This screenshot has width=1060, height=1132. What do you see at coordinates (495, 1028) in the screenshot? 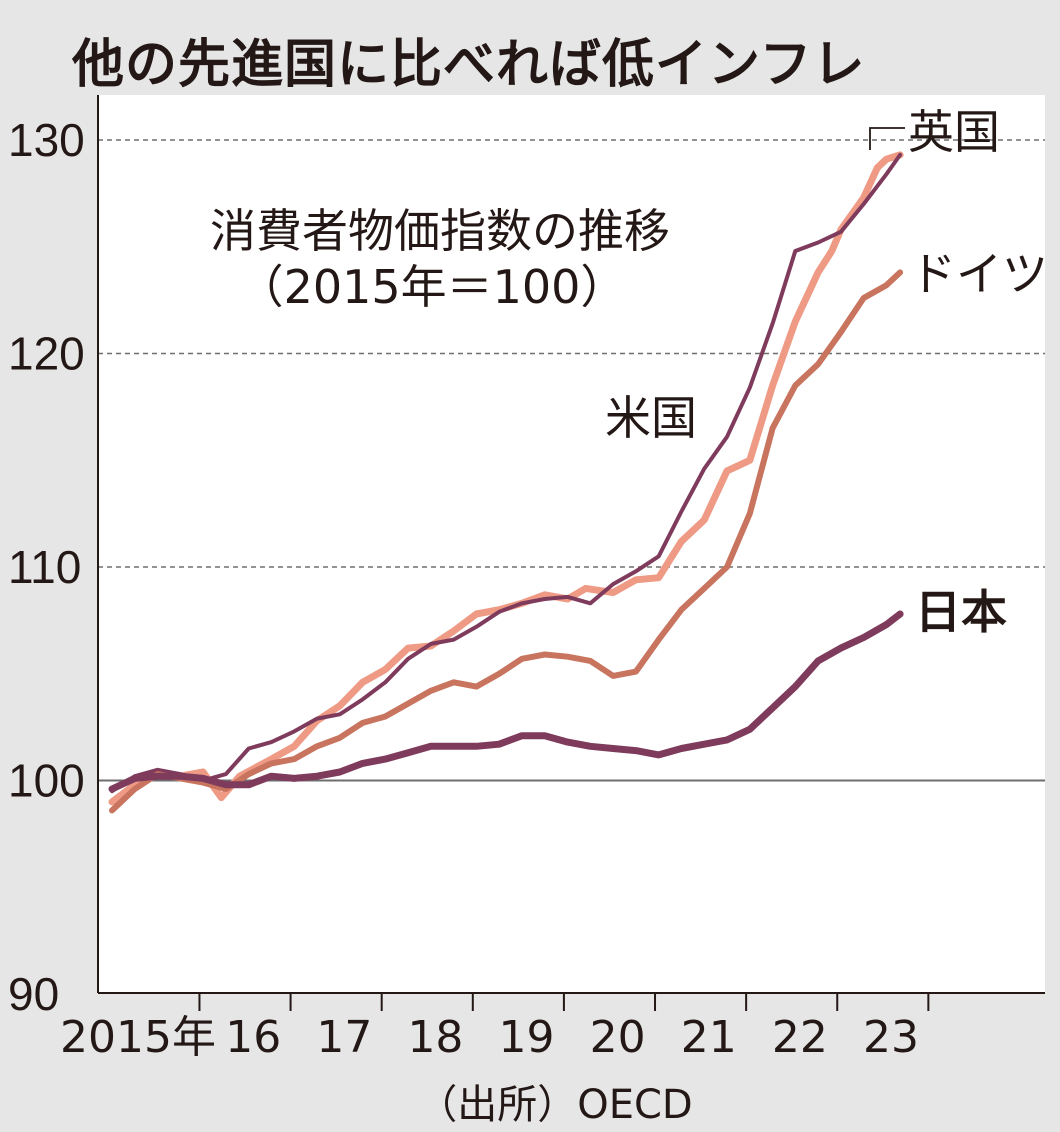
I see `x-axis-ticks: 2015年 16 17 18 19 20 21 22 23` at bounding box center [495, 1028].